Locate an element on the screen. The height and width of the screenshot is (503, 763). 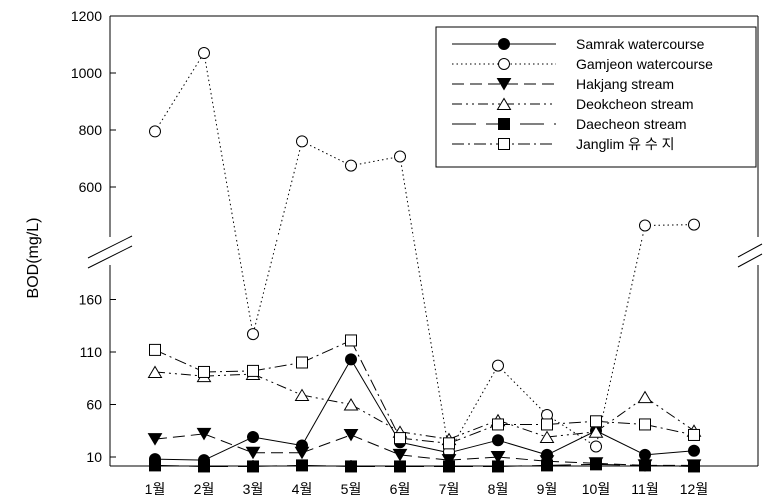
x-tick-label: 6월 is located at coordinates (400, 489).